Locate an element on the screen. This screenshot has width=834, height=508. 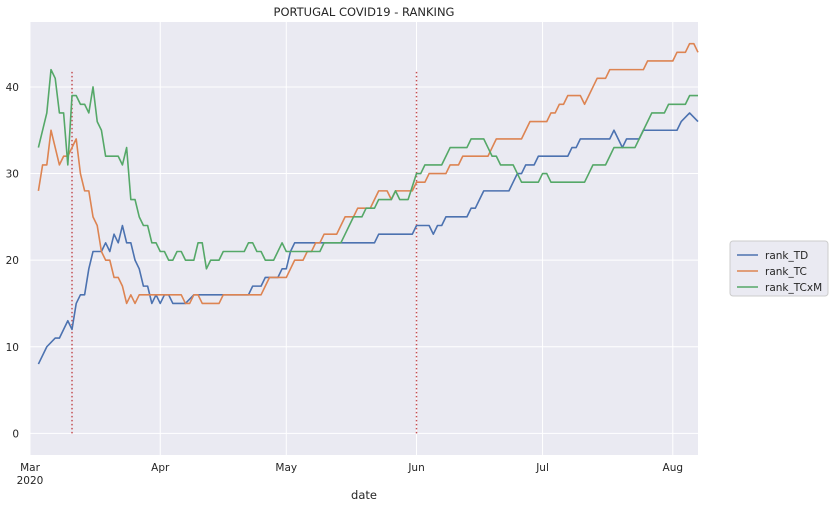
y-tick-label: 20 is located at coordinates (12, 261).